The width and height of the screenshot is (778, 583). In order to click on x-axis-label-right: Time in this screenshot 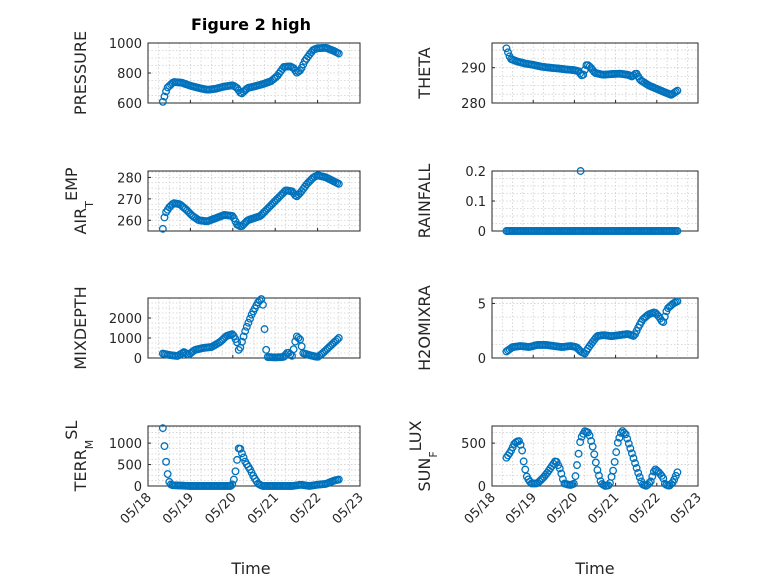, I will do `click(594, 568)`.